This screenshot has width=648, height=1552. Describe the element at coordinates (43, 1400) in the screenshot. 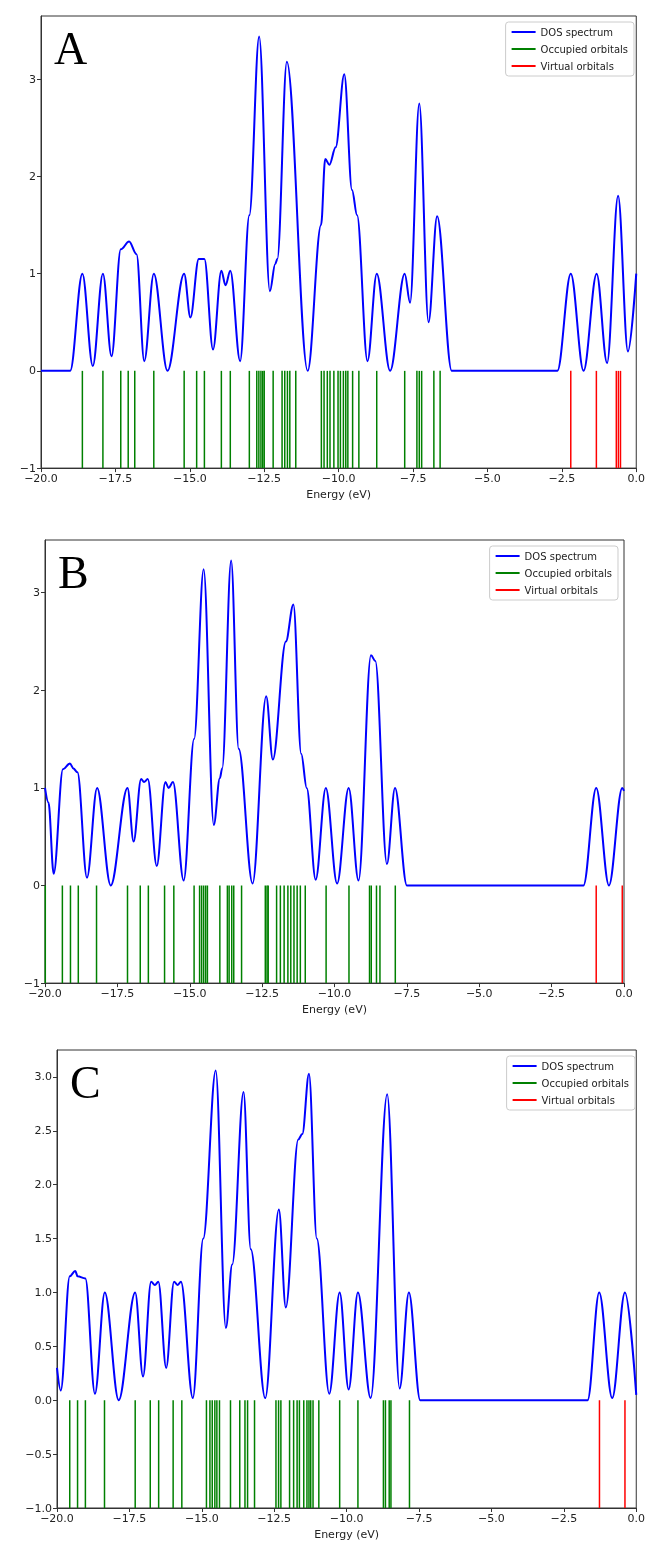

I see `y-tick-label: 0.0` at that location.